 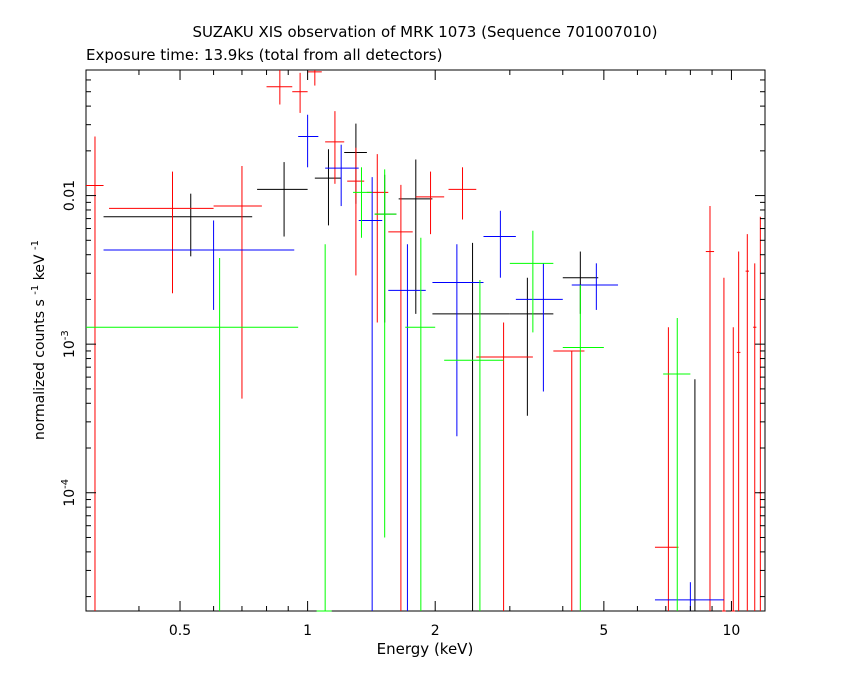 I want to click on y-axis-label: normalized counts s -1 keV -1, so click(x=37, y=340).